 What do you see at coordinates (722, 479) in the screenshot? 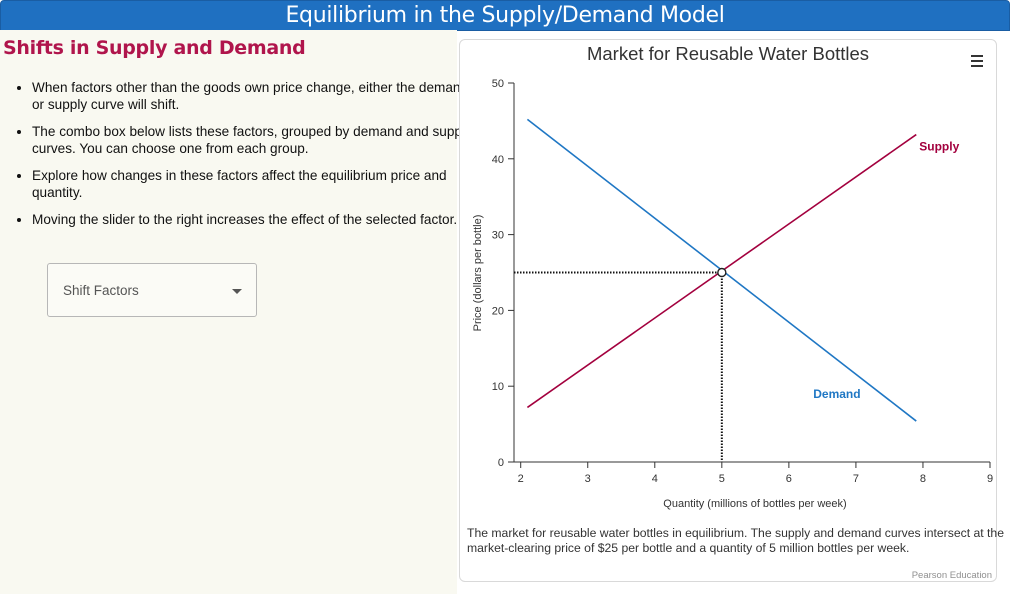
I see `x-tick-label: 5` at bounding box center [722, 479].